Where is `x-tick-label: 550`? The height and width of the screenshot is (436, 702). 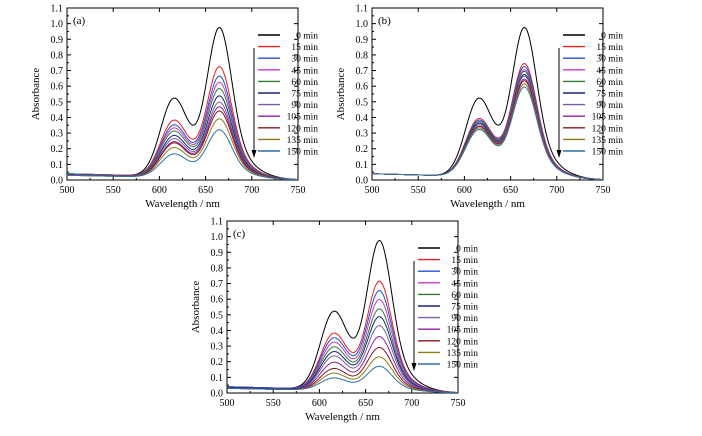
x-tick-label: 550 is located at coordinates (113, 190).